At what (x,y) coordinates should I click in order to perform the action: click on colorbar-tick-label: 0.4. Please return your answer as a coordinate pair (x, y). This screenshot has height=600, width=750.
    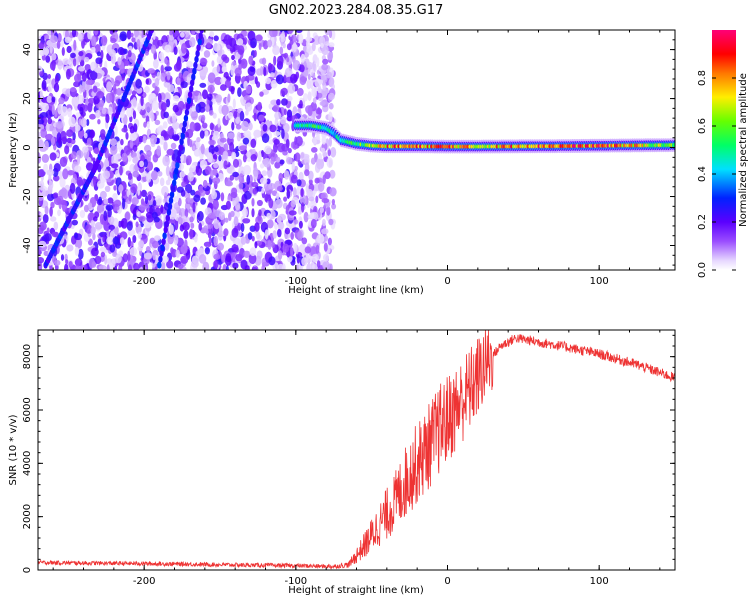
    Looking at the image, I should click on (702, 174).